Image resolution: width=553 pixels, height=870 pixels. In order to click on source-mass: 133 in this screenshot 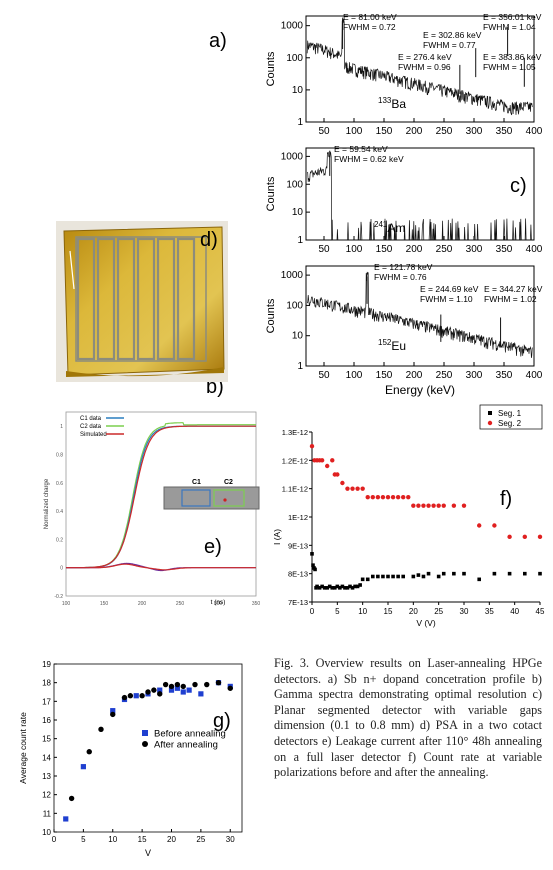, I will do `click(385, 100)`.